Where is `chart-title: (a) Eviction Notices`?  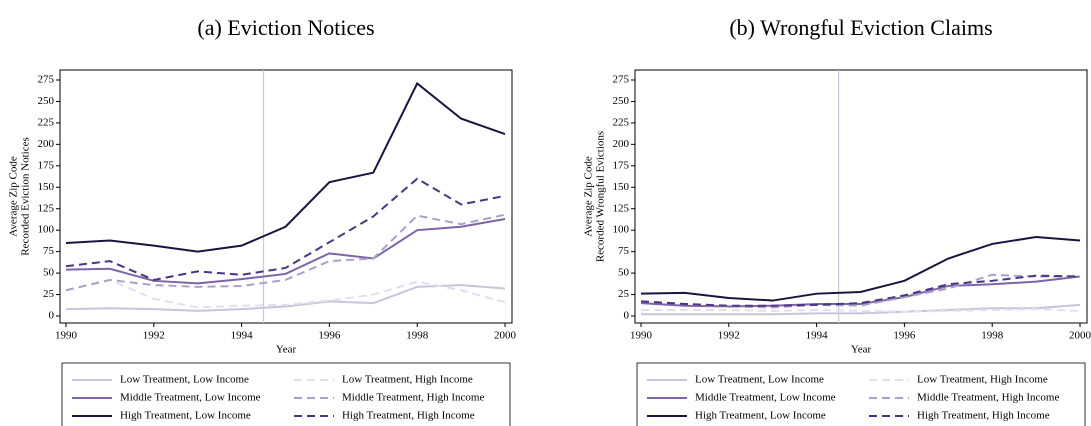 chart-title: (a) Eviction Notices is located at coordinates (285, 27).